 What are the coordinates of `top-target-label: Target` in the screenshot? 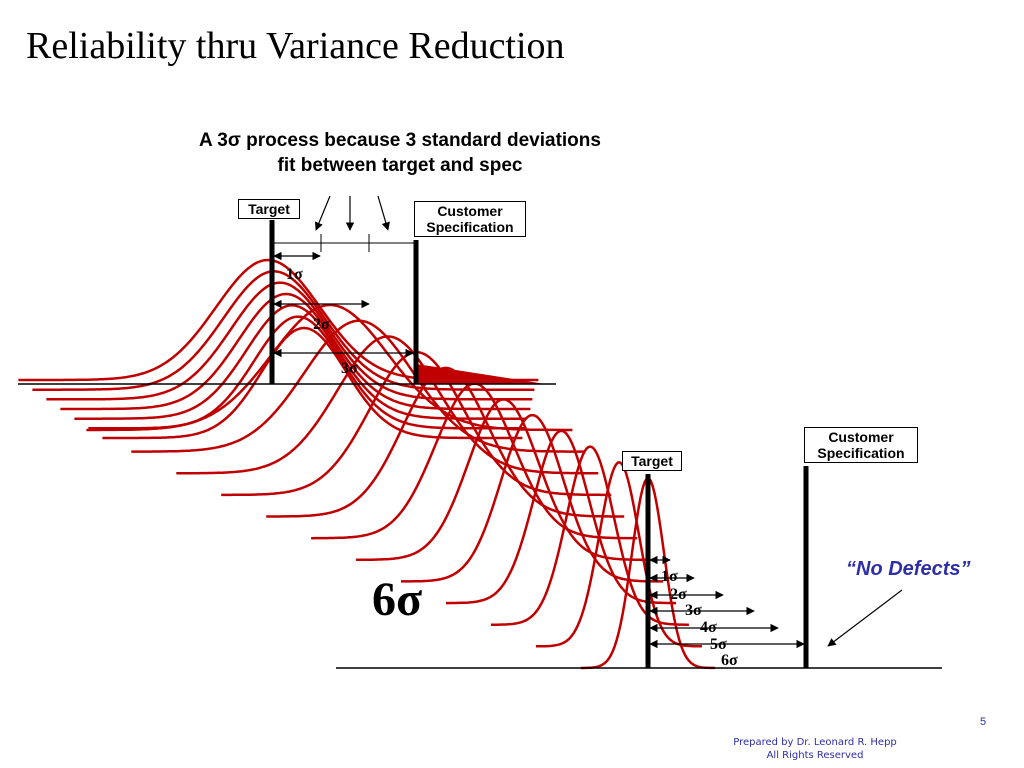 It's located at (269, 209).